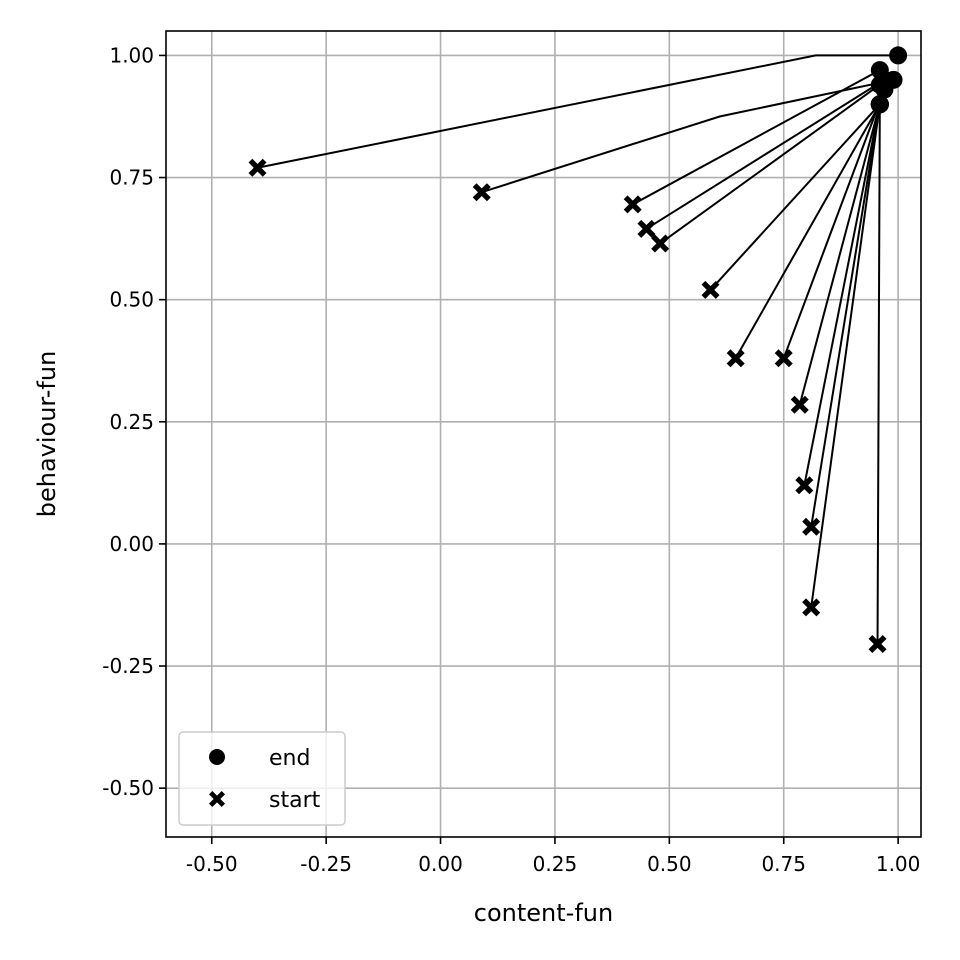  Describe the element at coordinates (295, 800) in the screenshot. I see `legend-label: start` at that location.